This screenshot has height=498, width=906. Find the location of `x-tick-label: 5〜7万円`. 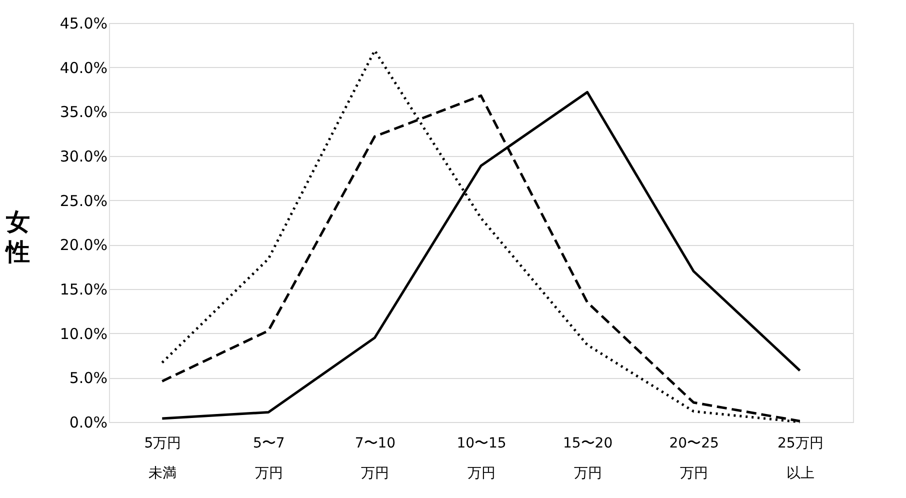

x-tick-label: 5〜7万円 is located at coordinates (269, 459).